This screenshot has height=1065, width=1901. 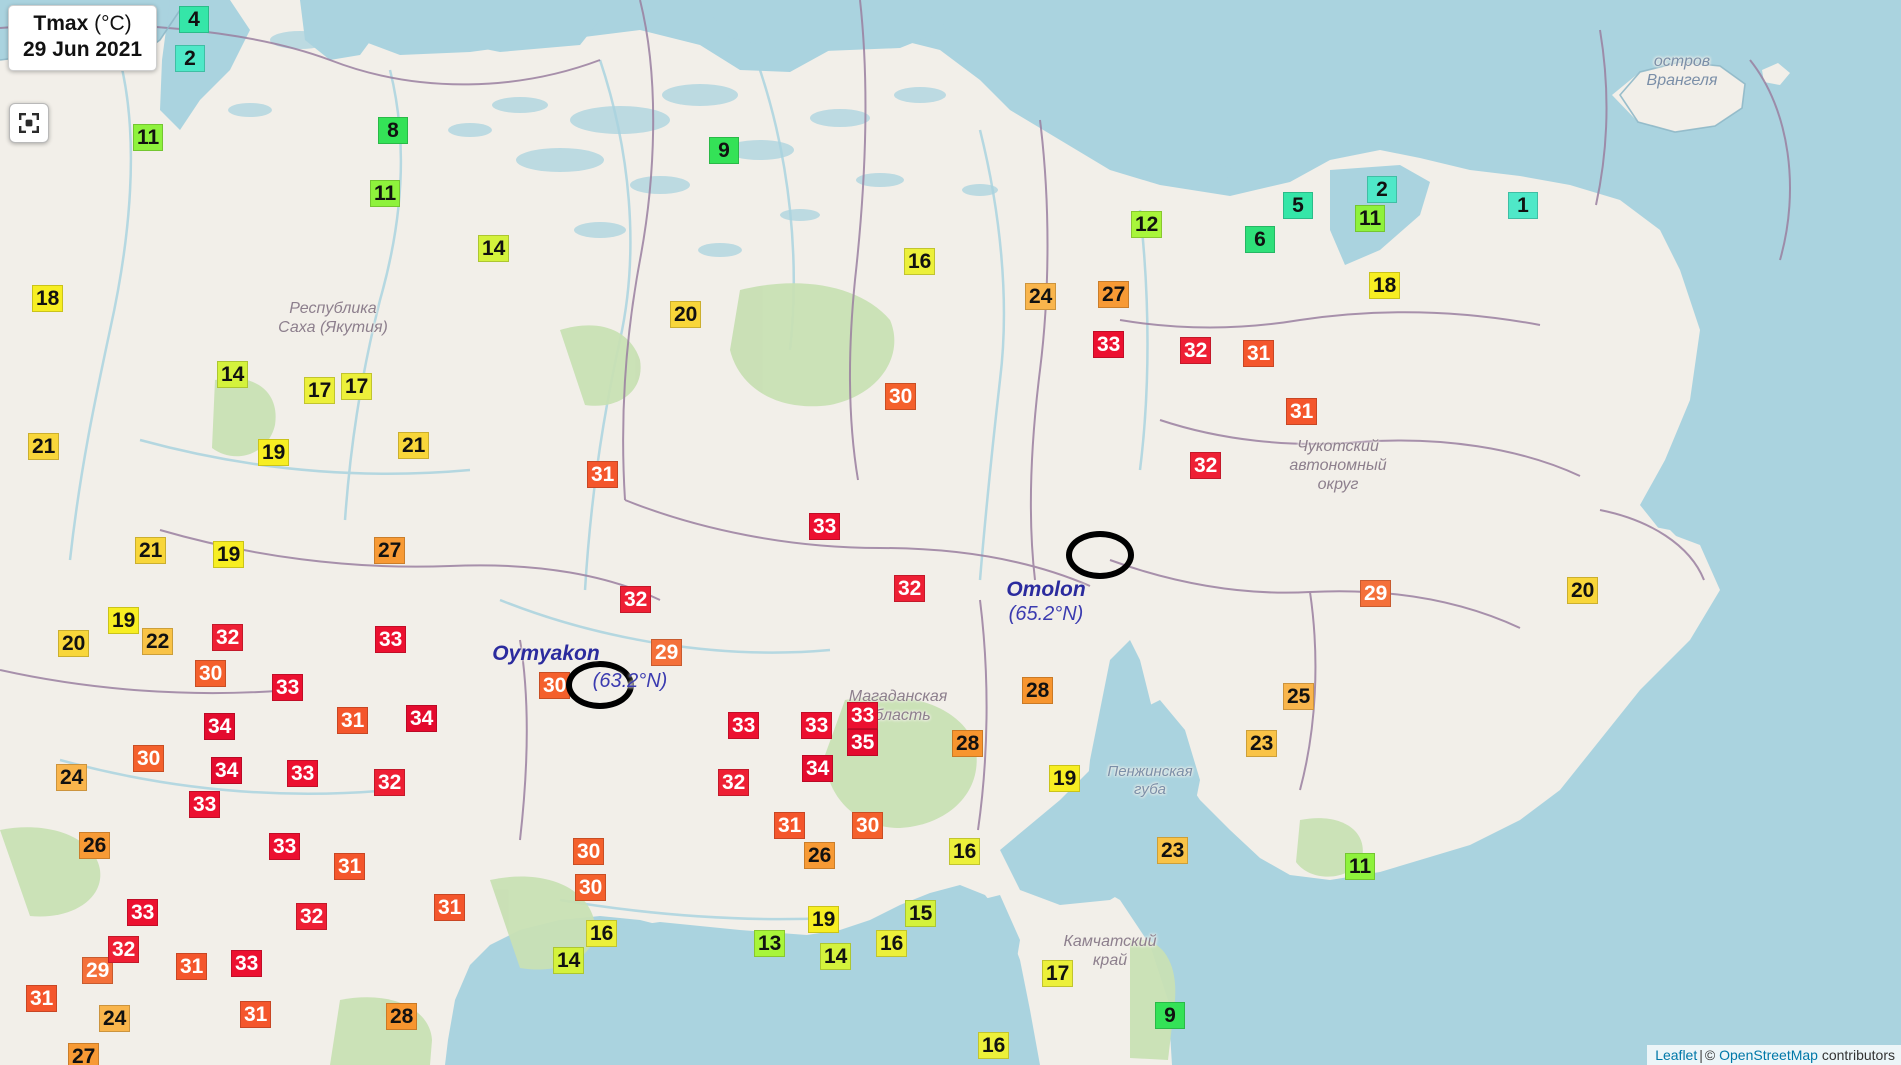 What do you see at coordinates (1298, 205) in the screenshot?
I see `station-marker: 5` at bounding box center [1298, 205].